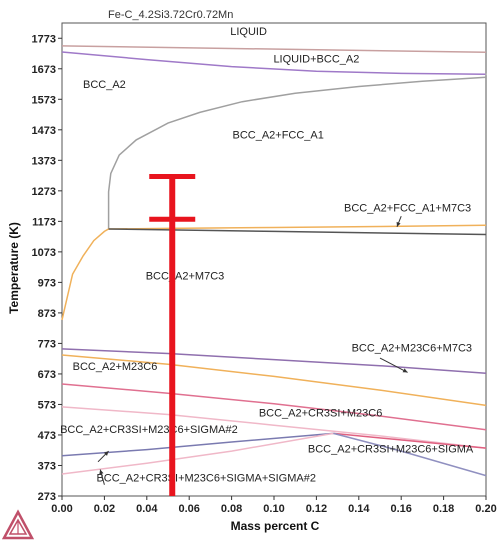  What do you see at coordinates (443, 509) in the screenshot?
I see `x-tick-label: 0.18` at bounding box center [443, 509].